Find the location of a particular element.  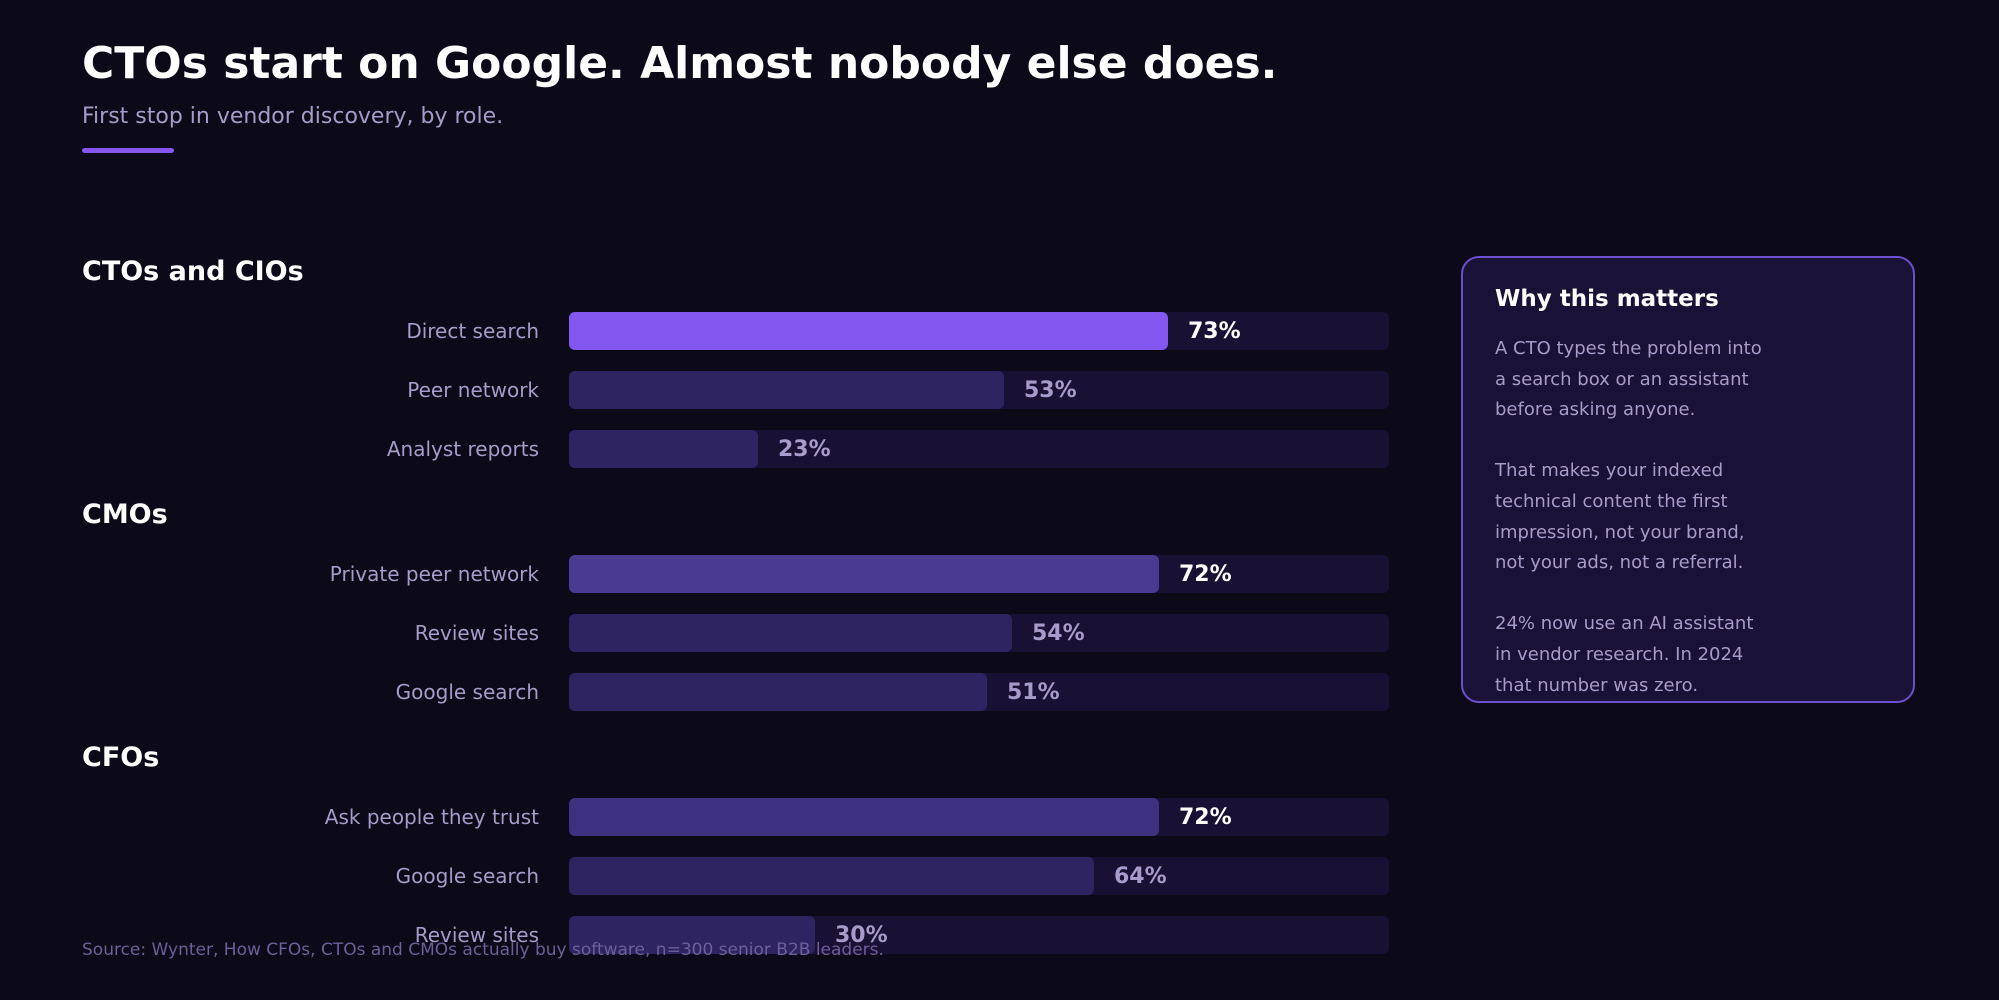

group-label: CFOs is located at coordinates (121, 757).